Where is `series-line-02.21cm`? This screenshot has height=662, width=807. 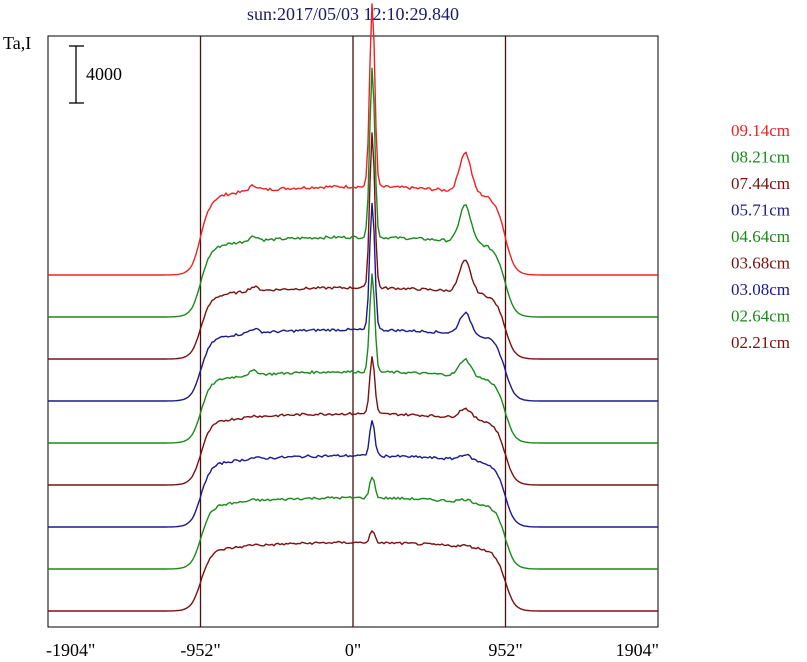
series-line-02.21cm is located at coordinates (353, 570).